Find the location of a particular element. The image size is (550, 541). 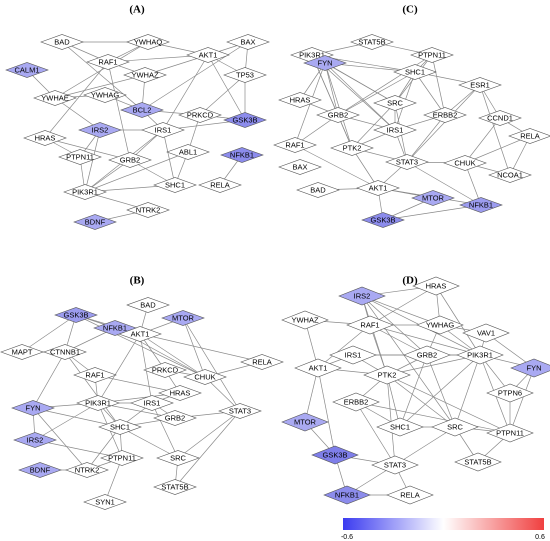

node-label: STAT5B is located at coordinates (174, 486).